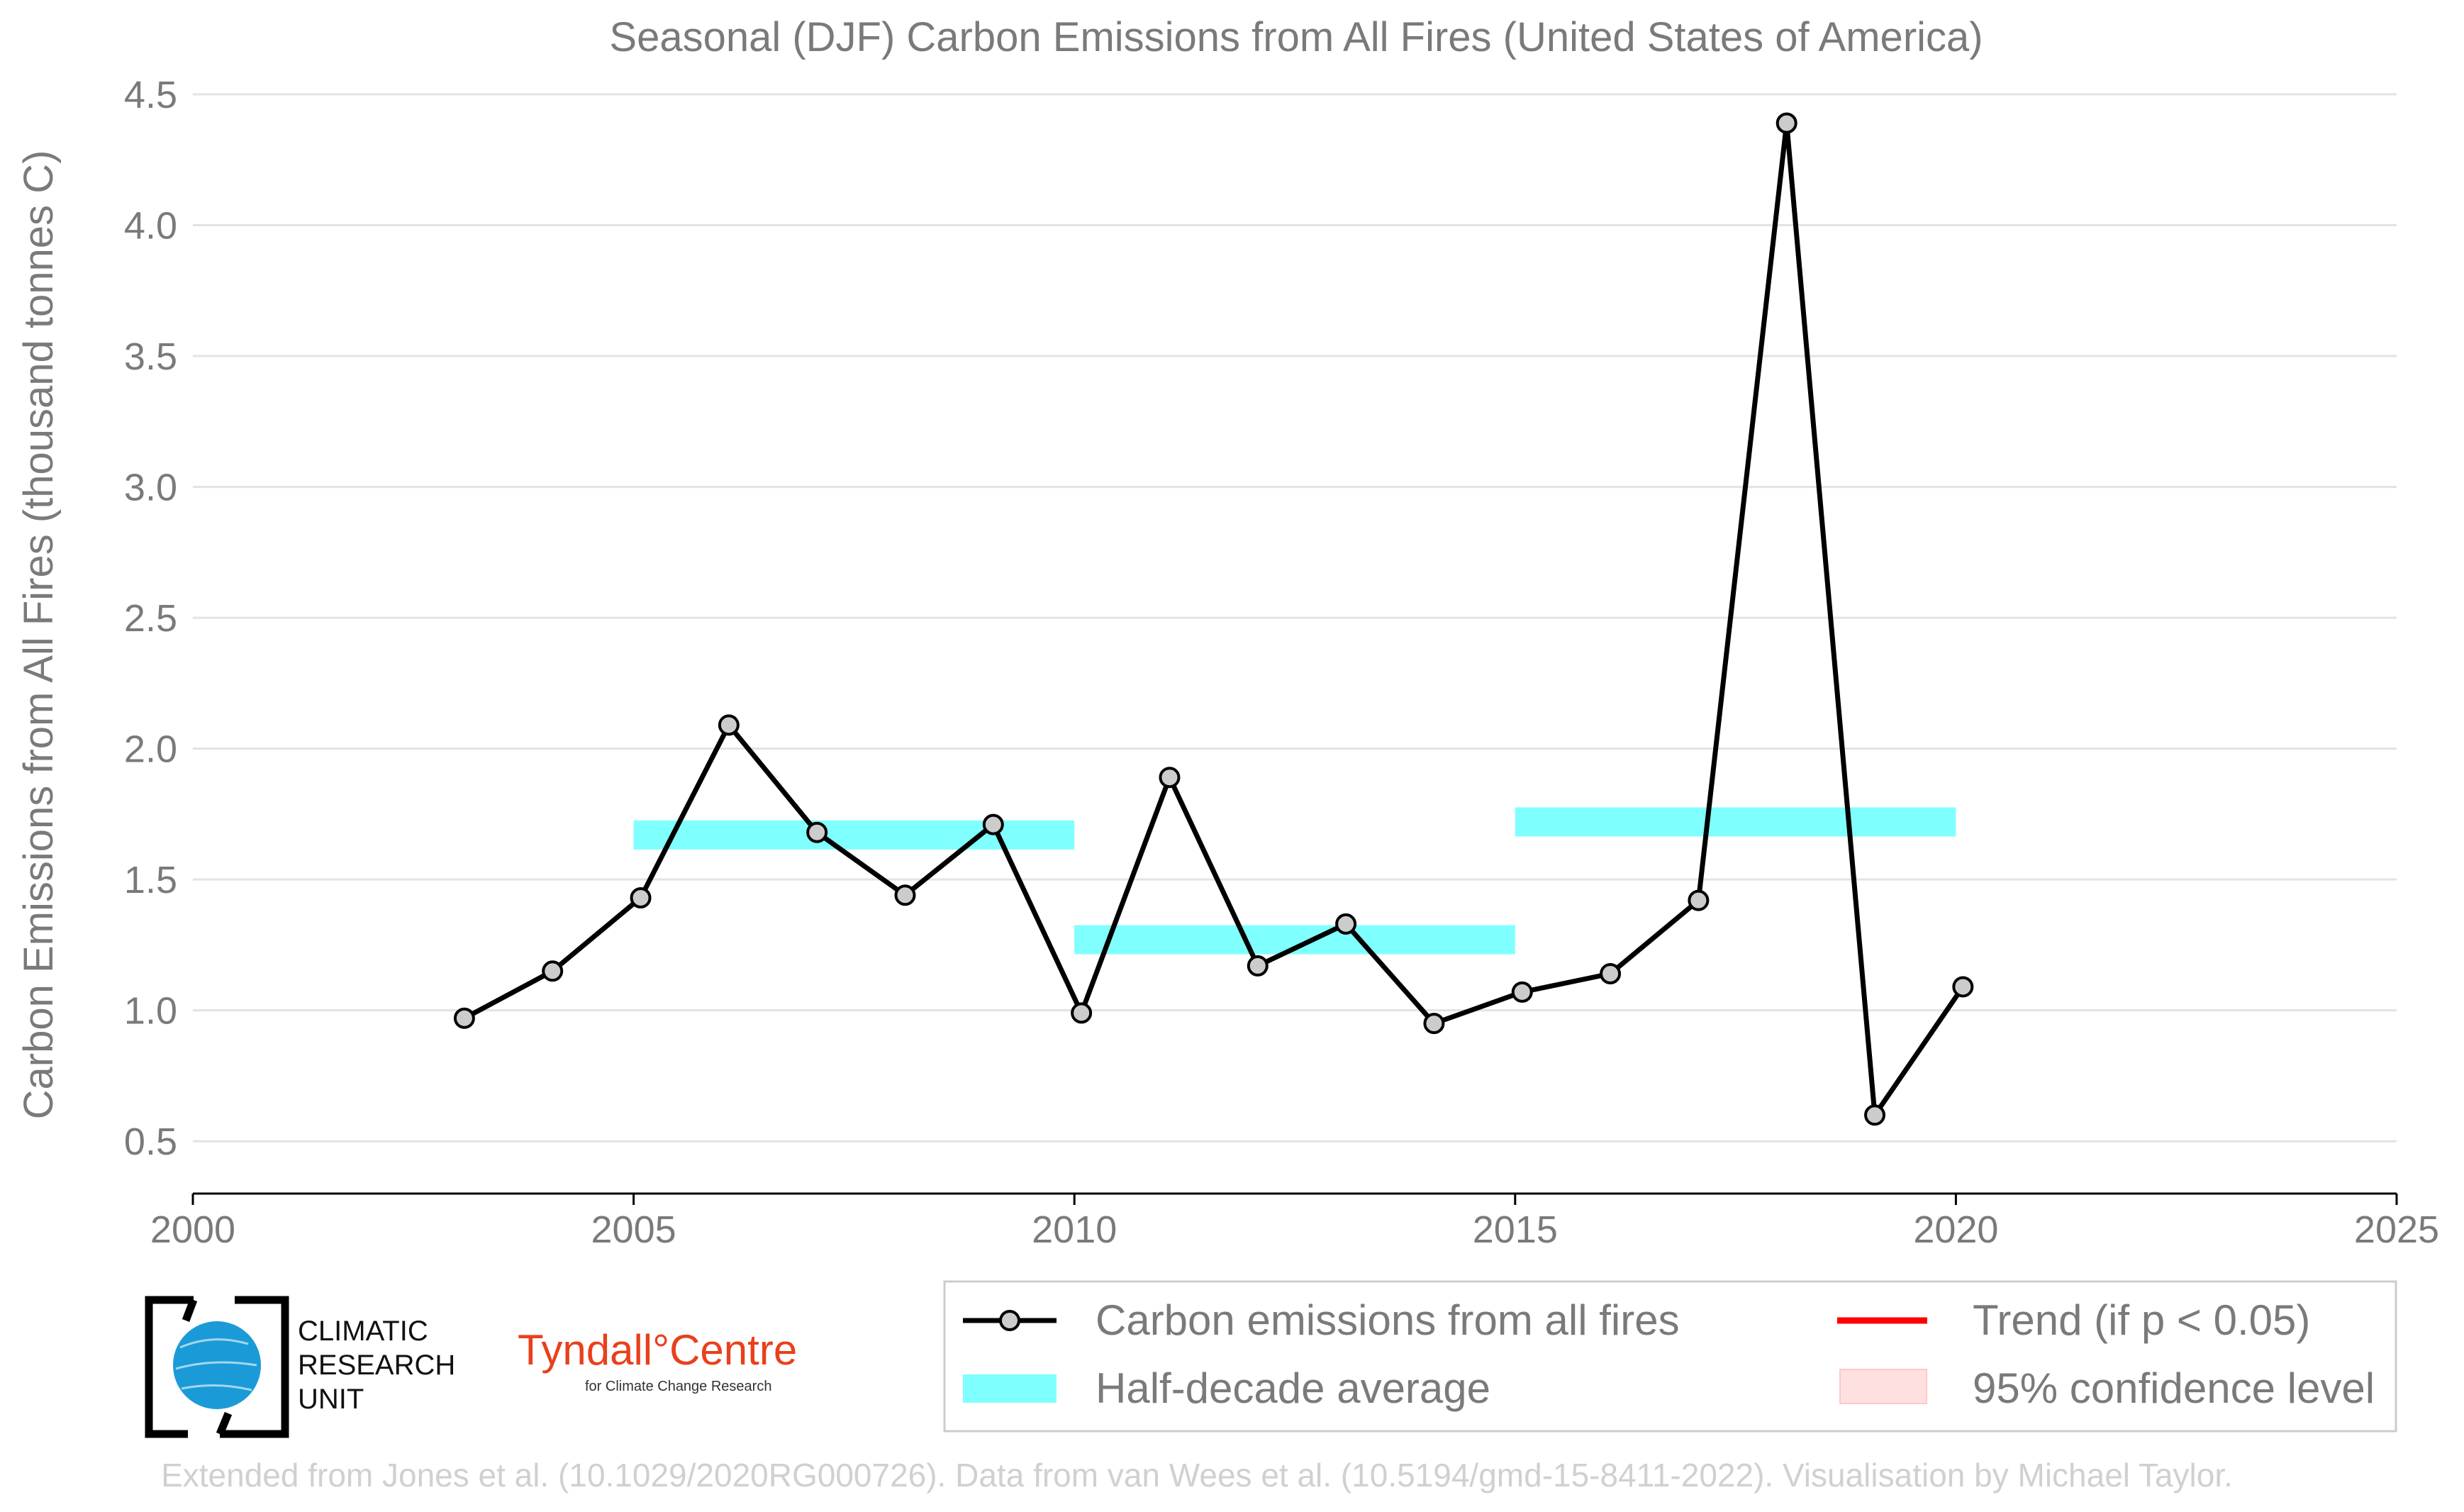  What do you see at coordinates (150, 356) in the screenshot?
I see `y-tick-label: 3.5` at bounding box center [150, 356].